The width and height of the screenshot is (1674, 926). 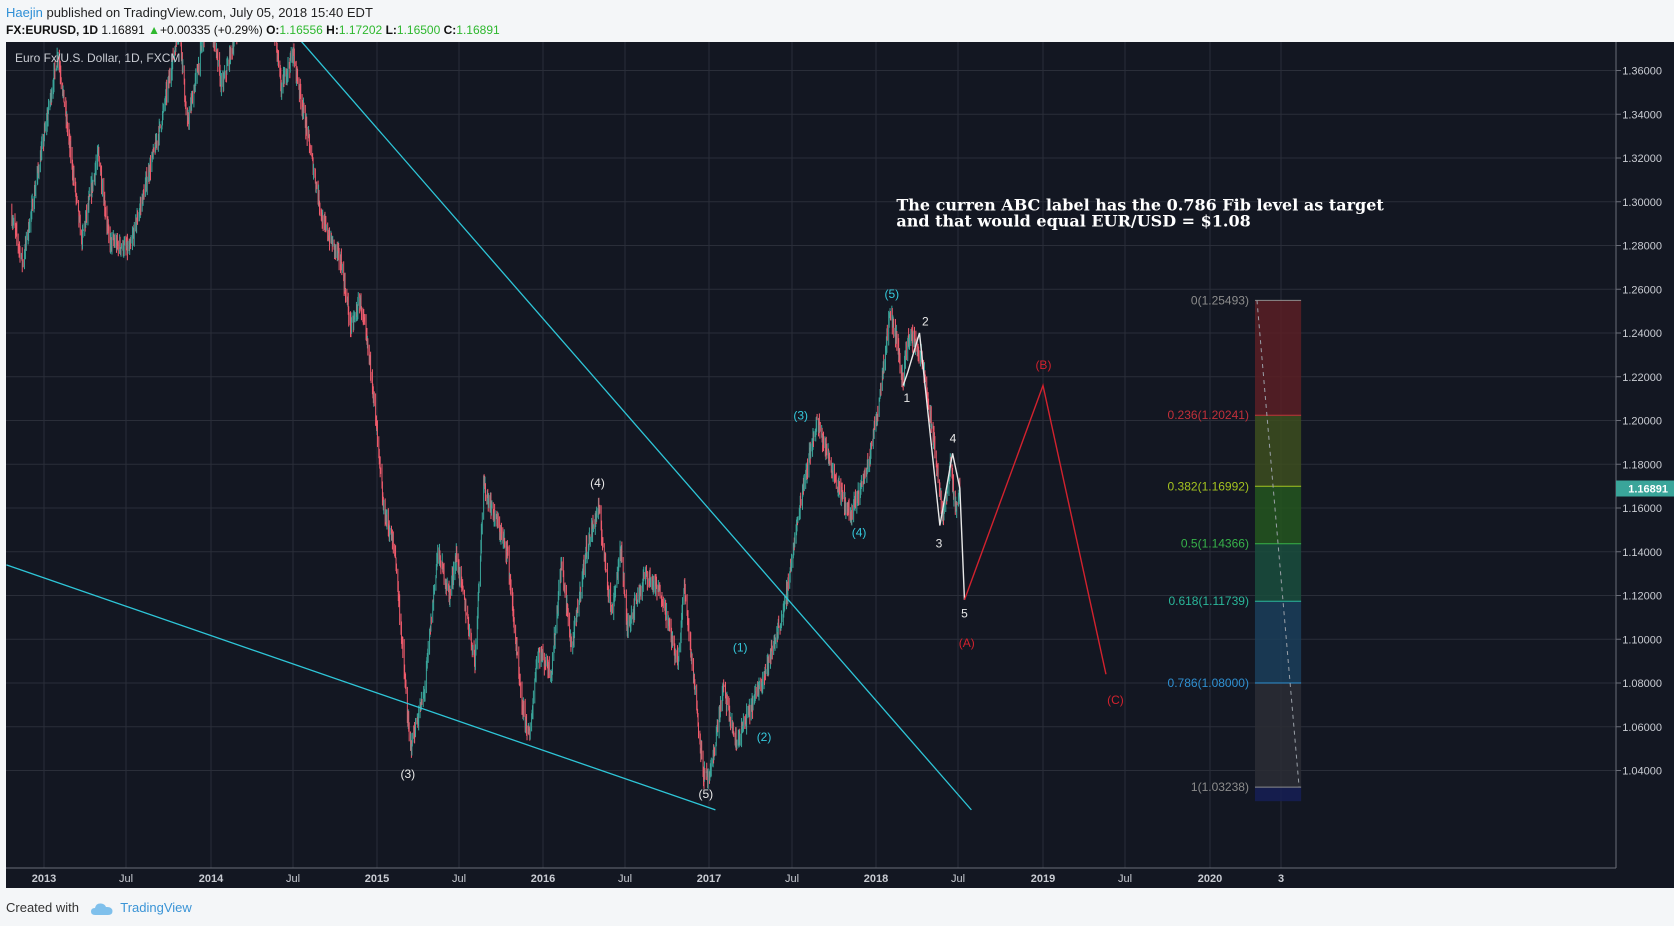 What do you see at coordinates (1043, 365) in the screenshot?
I see `wave-label: (B)` at bounding box center [1043, 365].